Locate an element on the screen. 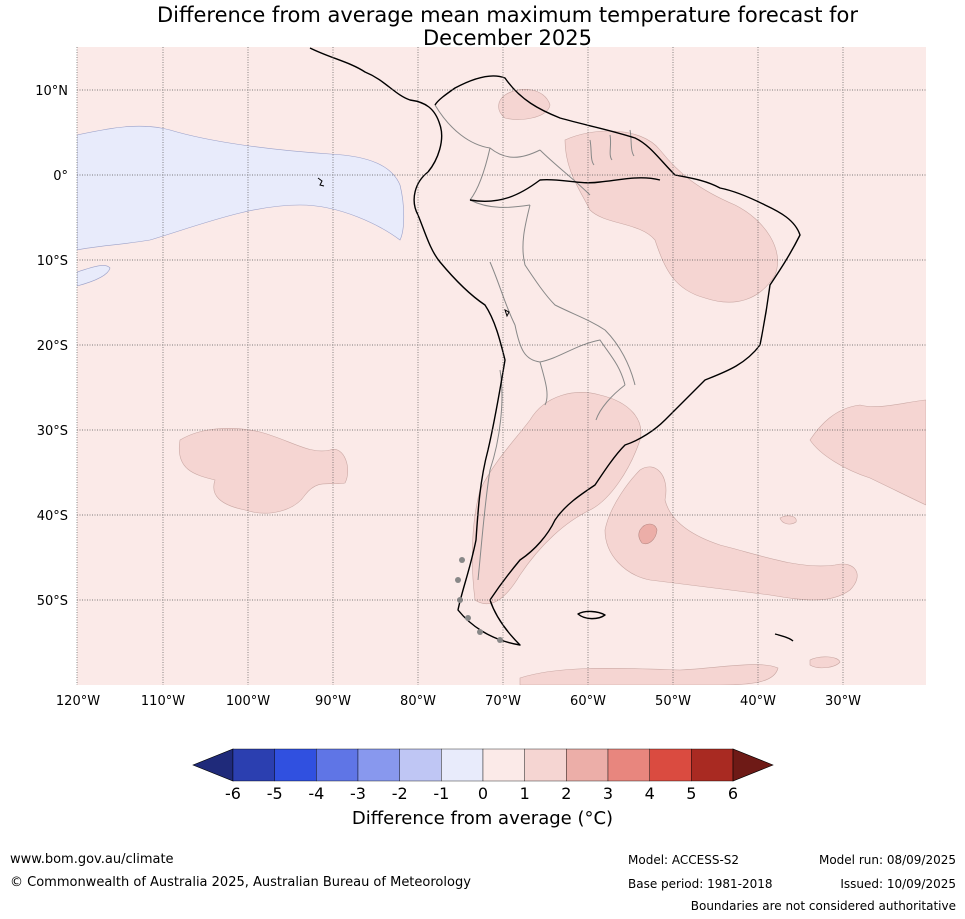 The image size is (965, 919). base-period-text: Base period: 1981-2018 is located at coordinates (700, 884).